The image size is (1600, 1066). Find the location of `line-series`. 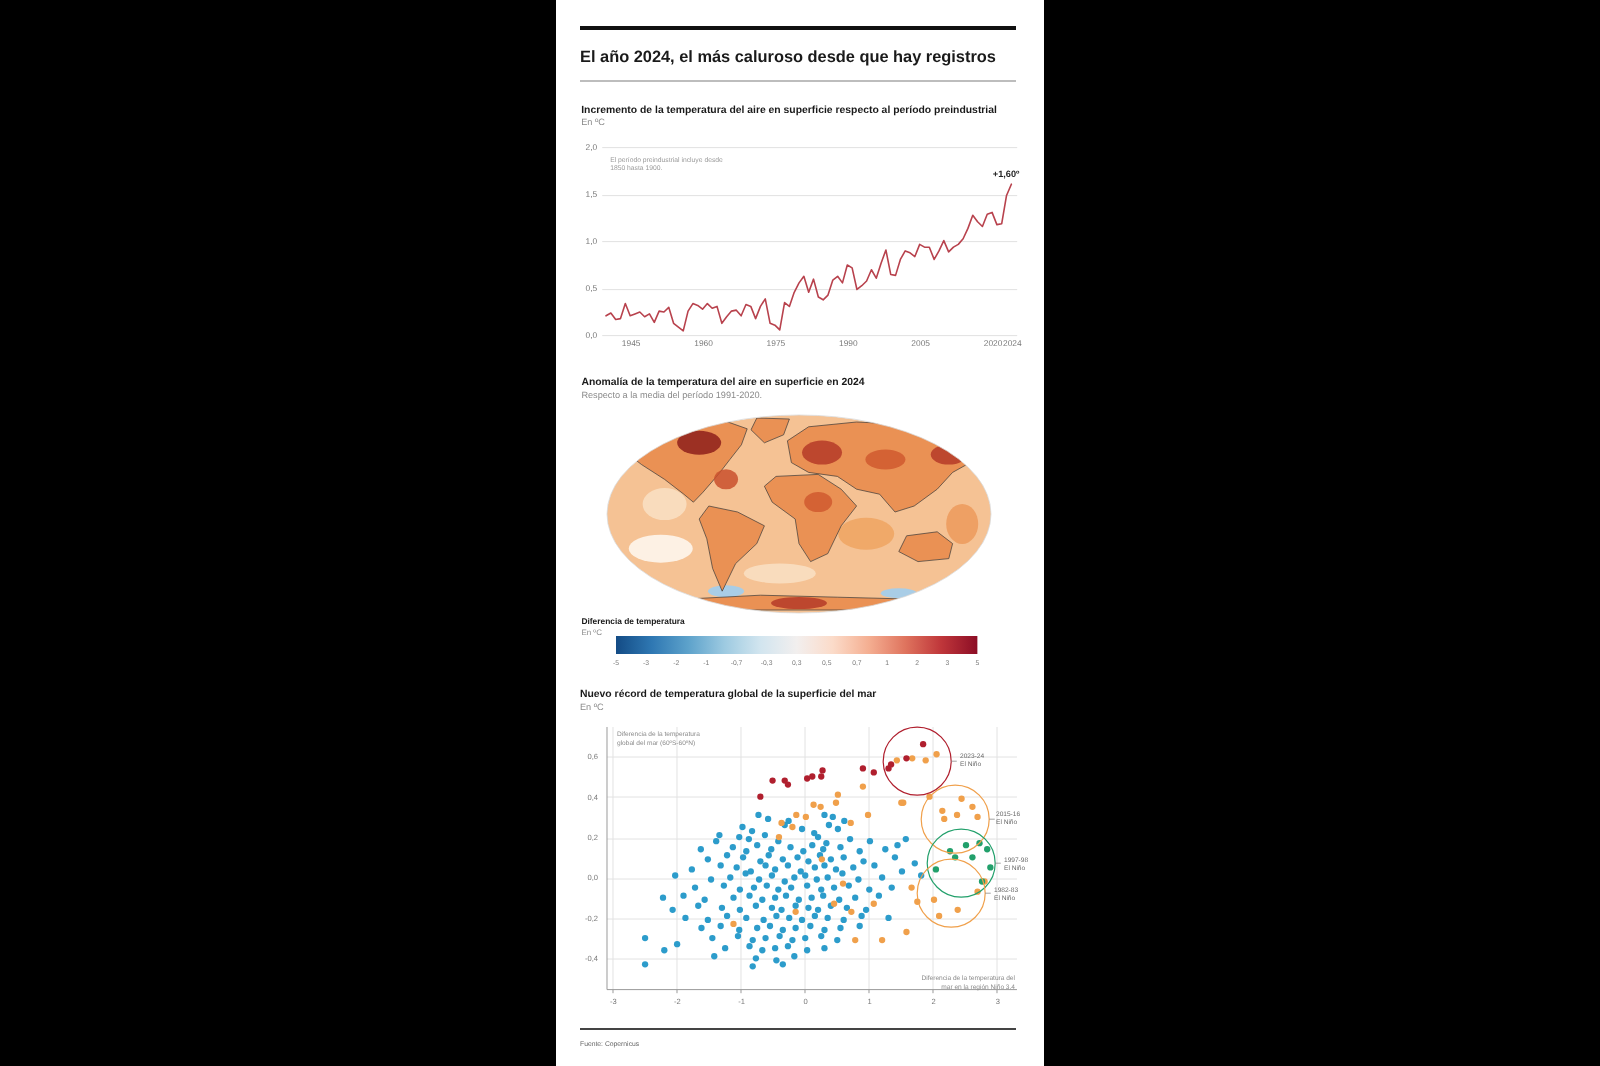

line-series is located at coordinates (809, 257).